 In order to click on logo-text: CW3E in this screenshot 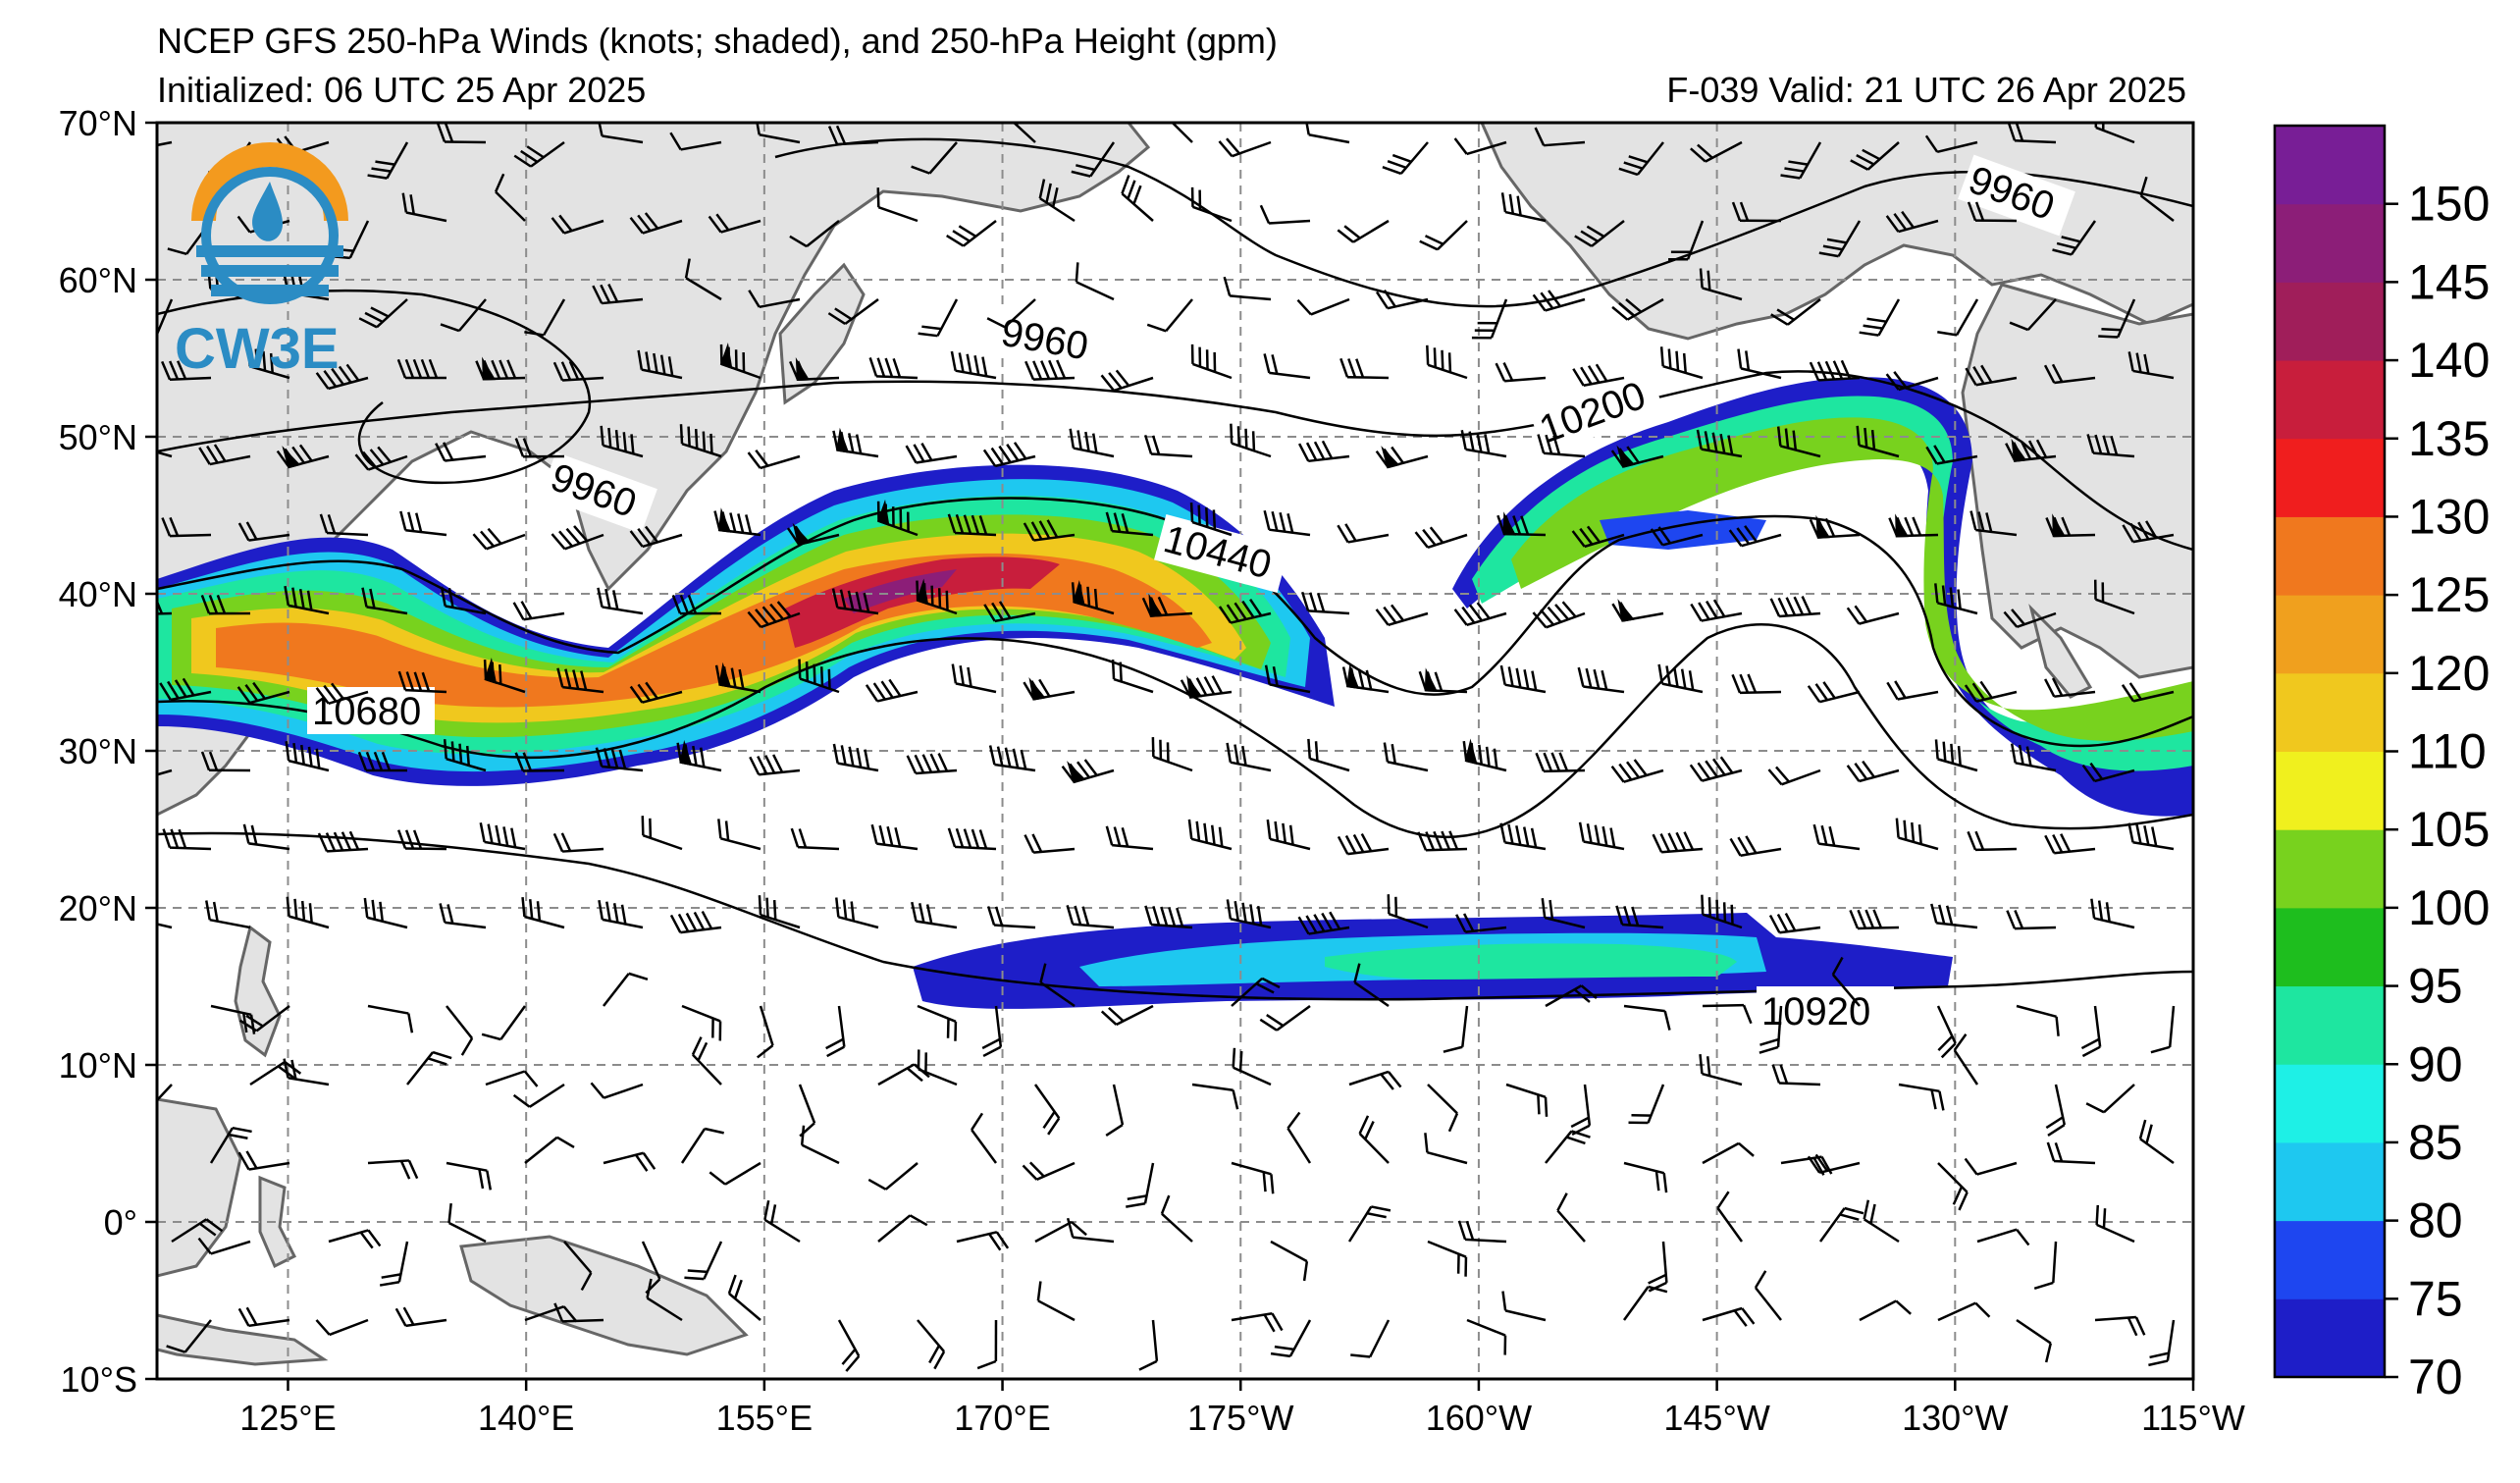, I will do `click(257, 349)`.